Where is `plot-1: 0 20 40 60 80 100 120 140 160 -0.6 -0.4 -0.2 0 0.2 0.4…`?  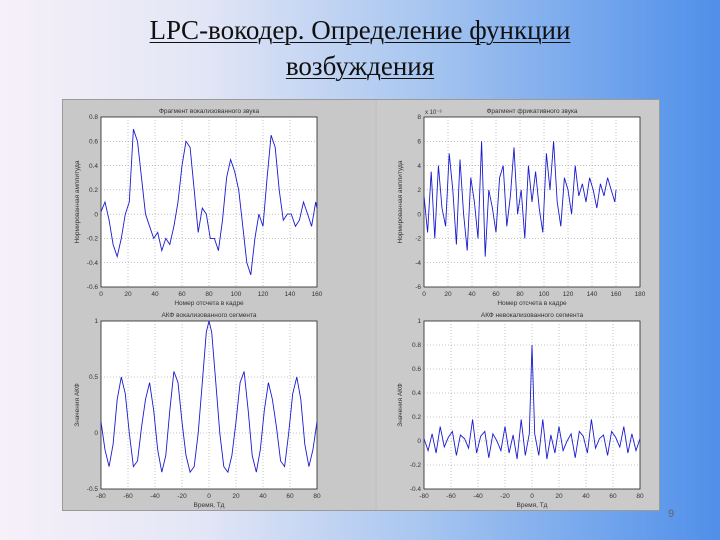
plot-1: 0 20 40 60 80 100 120 140 160 -0.6 -0.4 -0.2 0 0.2 0.4… is located at coordinates (198, 207).